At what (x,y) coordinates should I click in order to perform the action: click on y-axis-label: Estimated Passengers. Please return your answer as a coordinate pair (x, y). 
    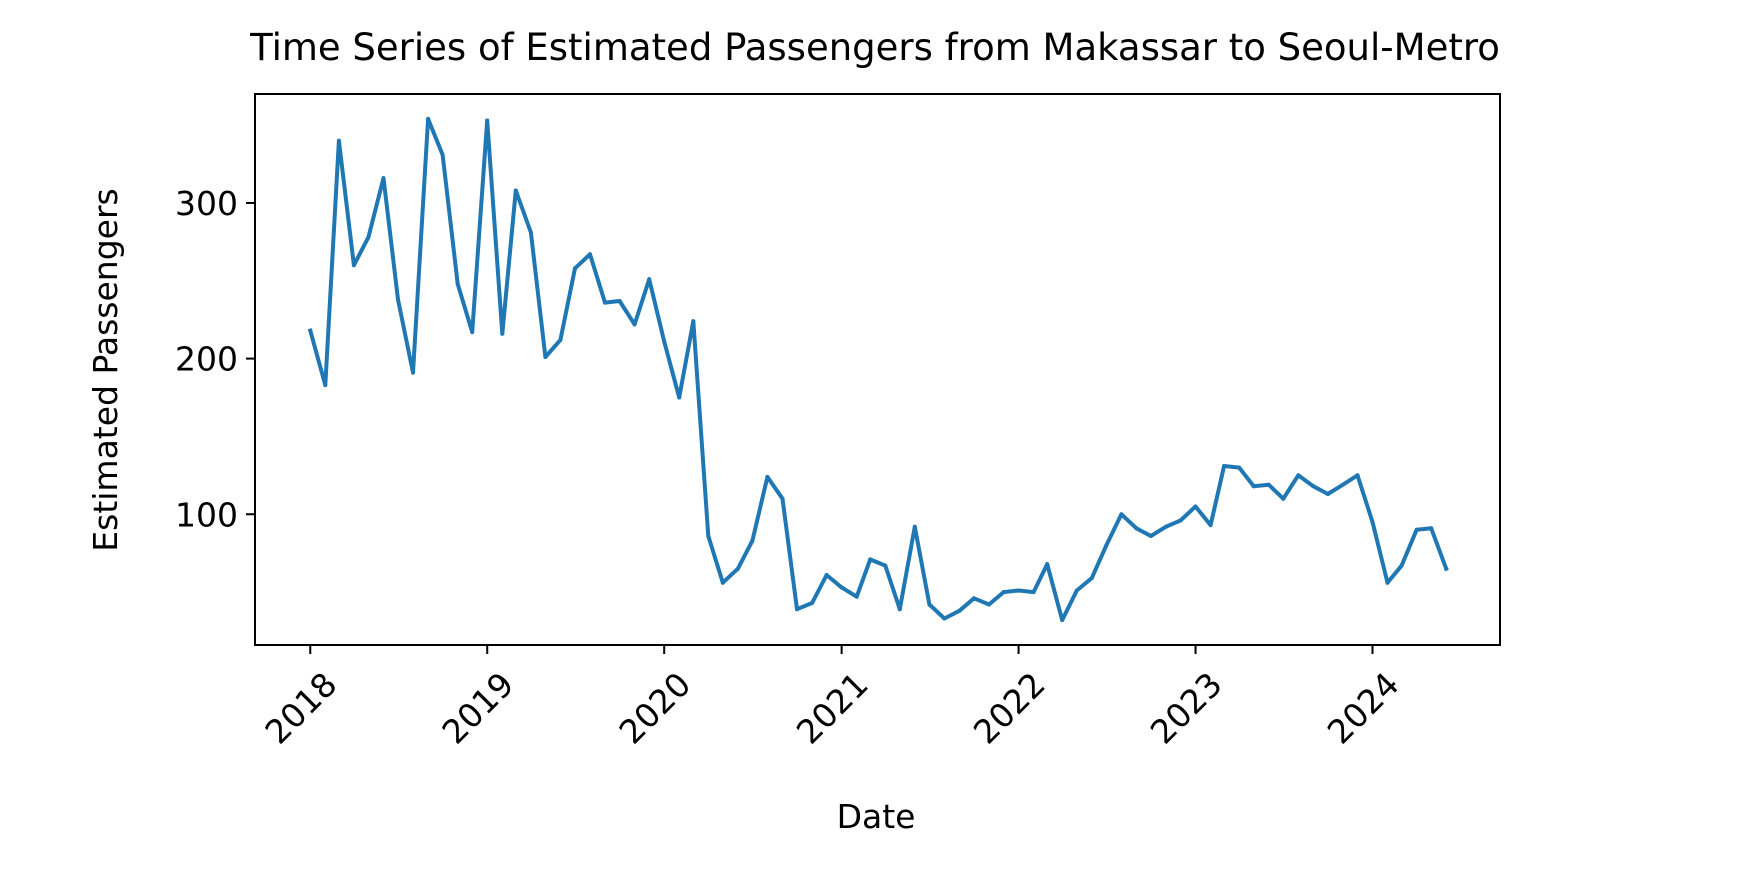
    Looking at the image, I should click on (105, 369).